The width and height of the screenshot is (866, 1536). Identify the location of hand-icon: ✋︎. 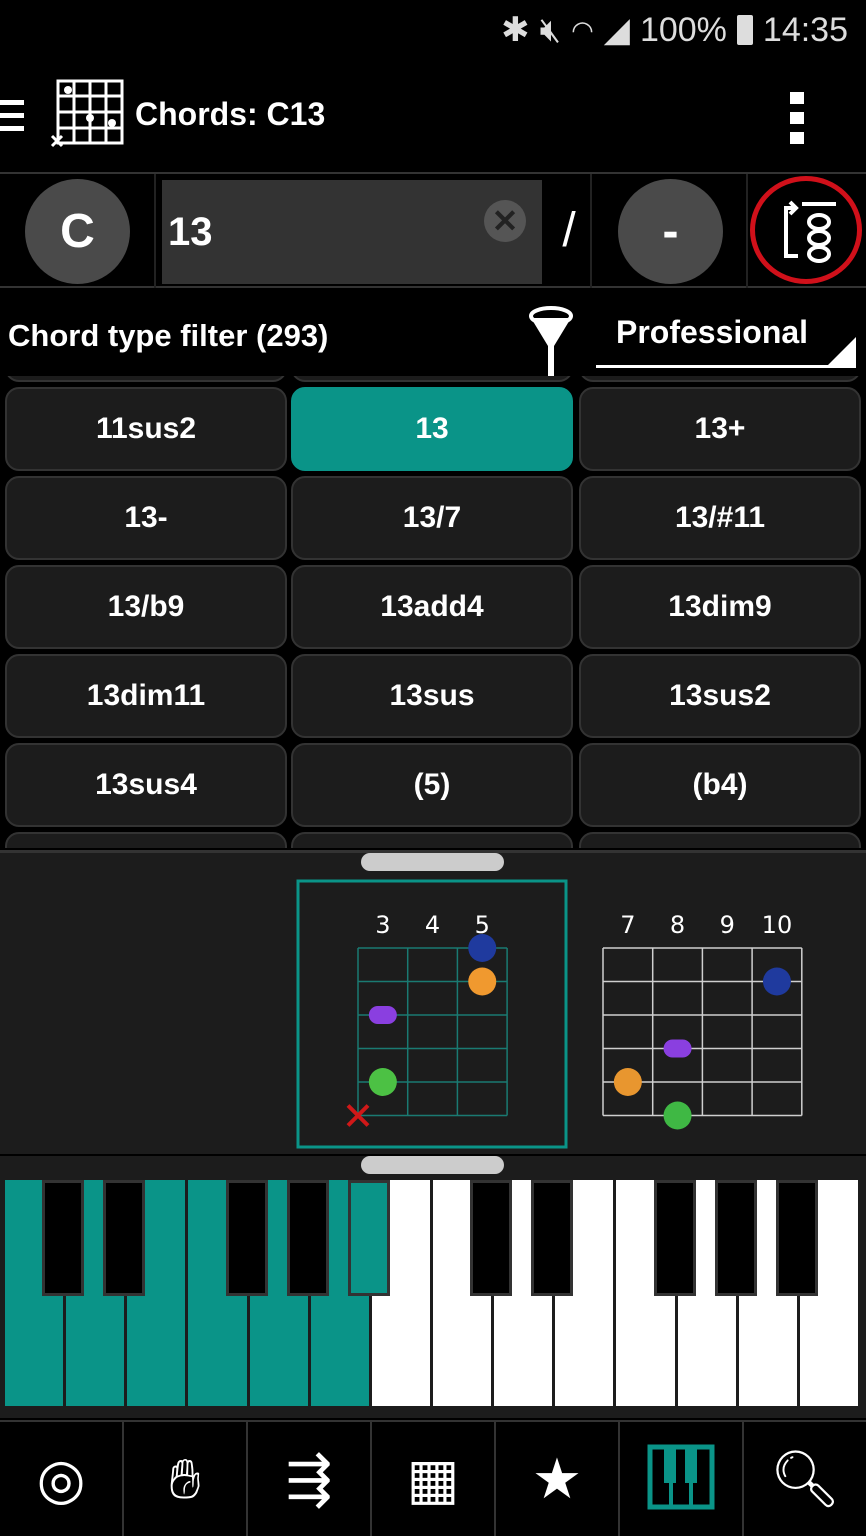
(185, 1478).